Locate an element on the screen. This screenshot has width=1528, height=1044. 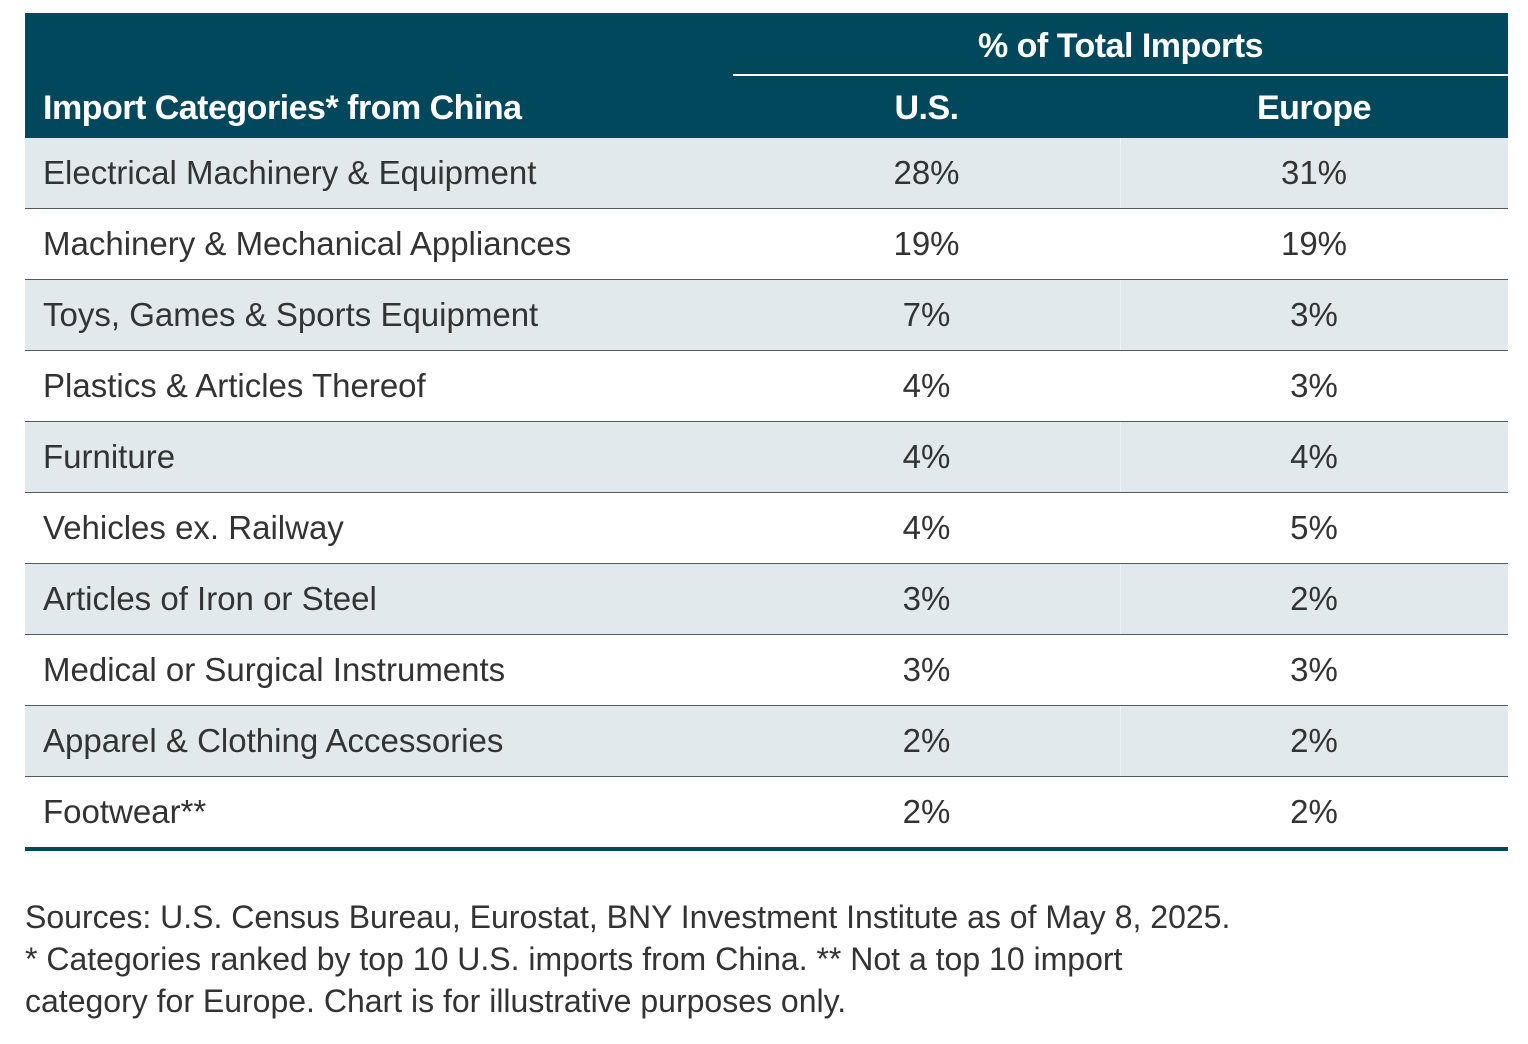
category-cell: Machinery & Mechanical Appliances is located at coordinates (307, 243).